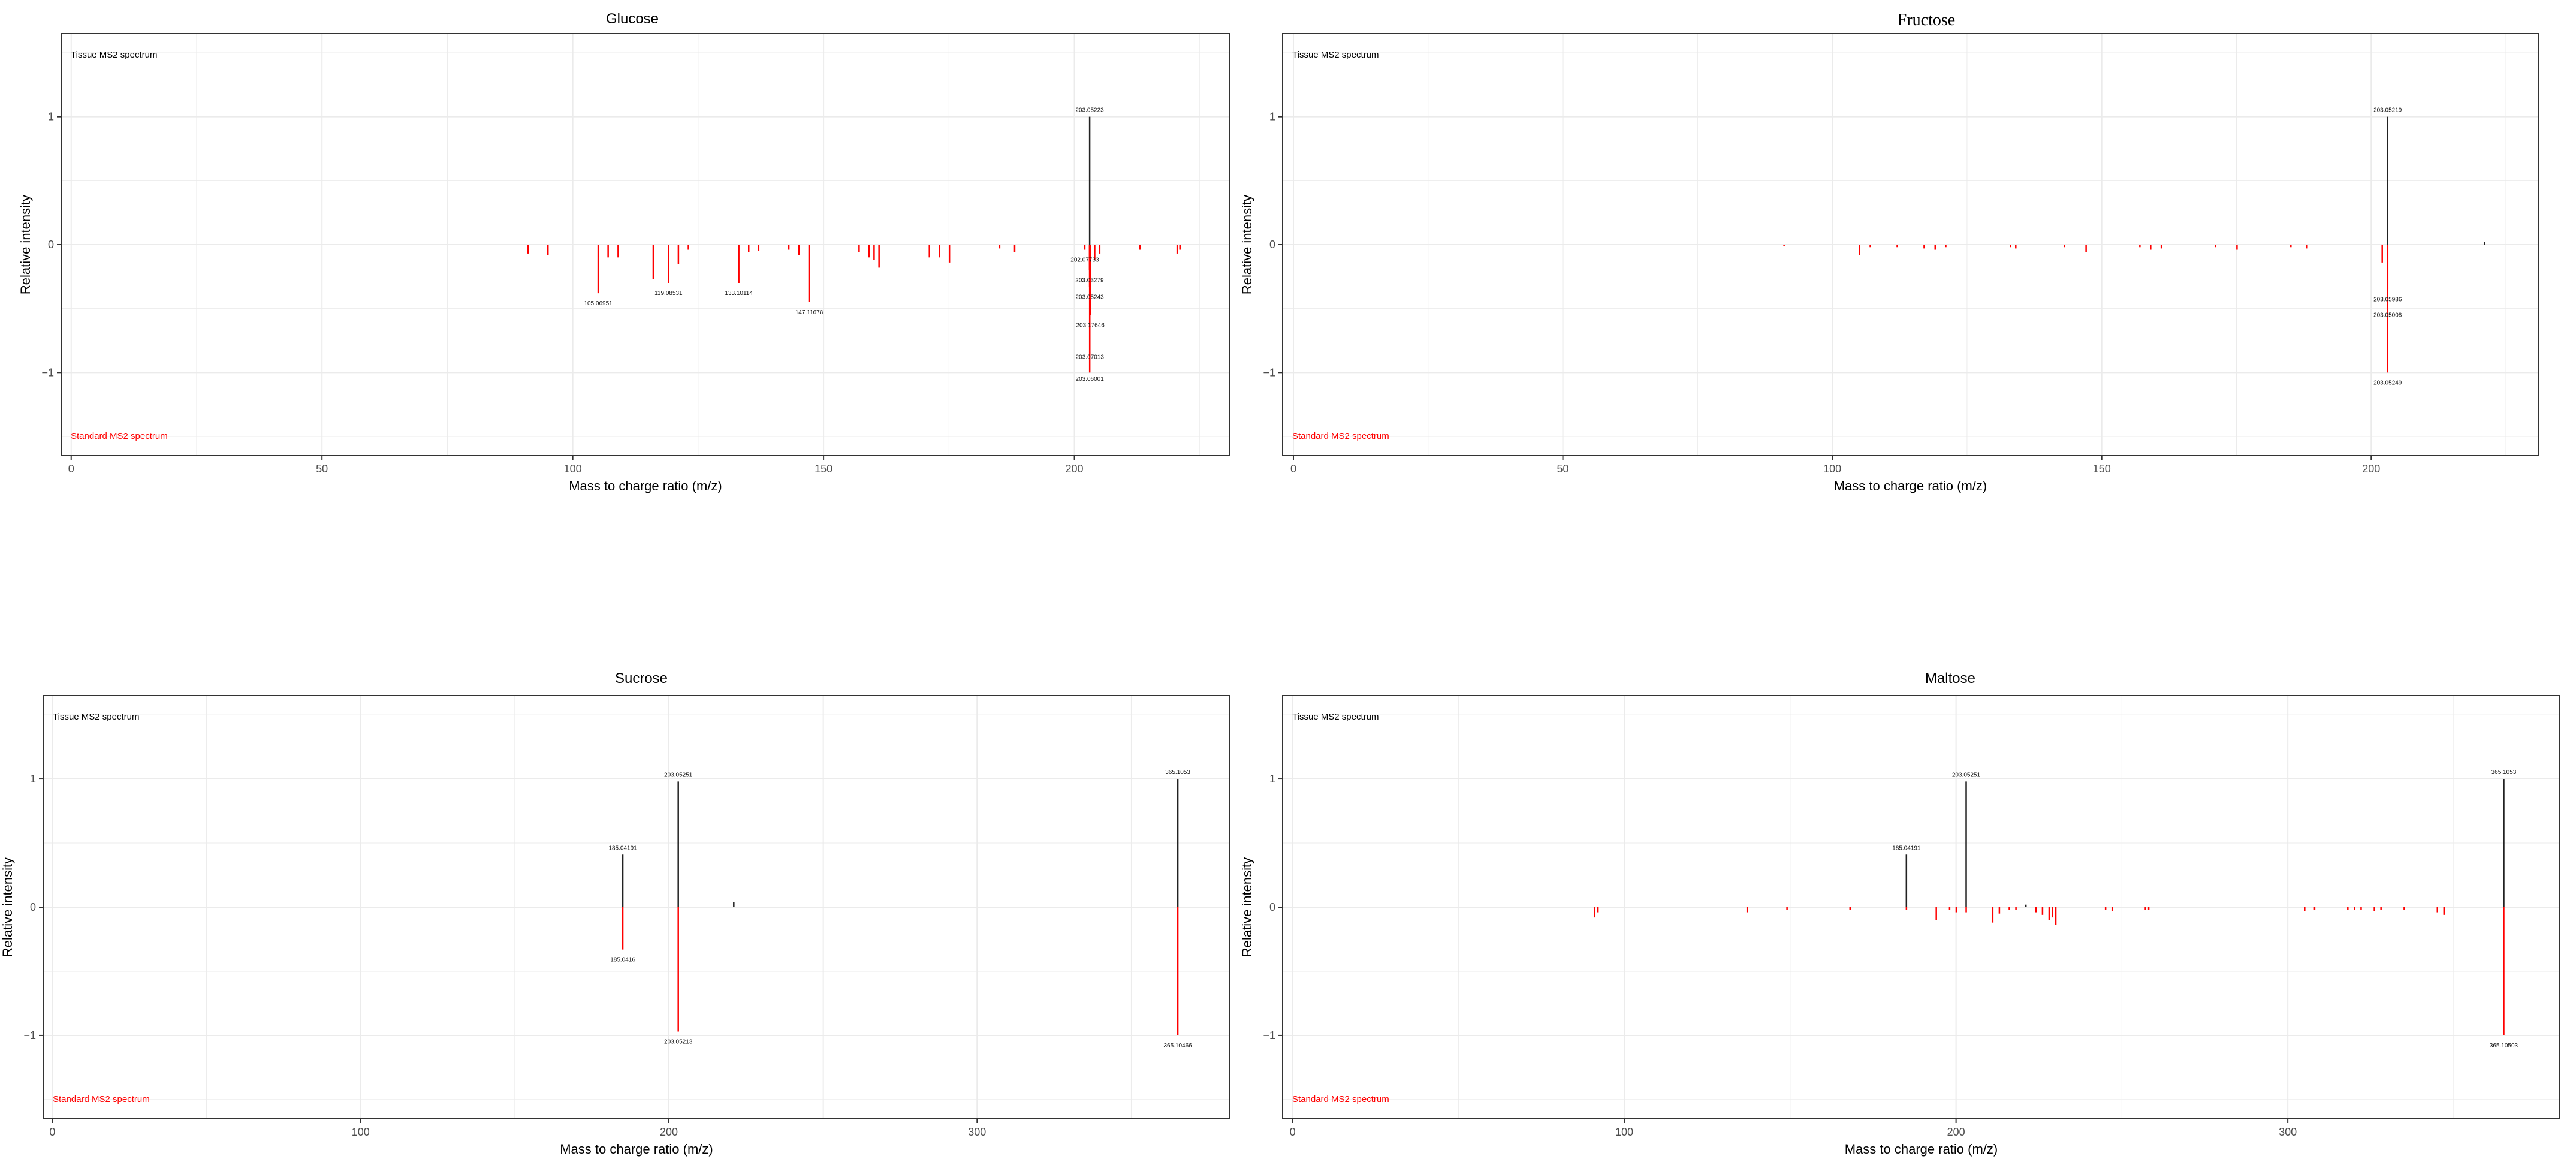 This screenshot has width=2576, height=1162. Describe the element at coordinates (641, 678) in the screenshot. I see `chart-title: Sucrose` at that location.